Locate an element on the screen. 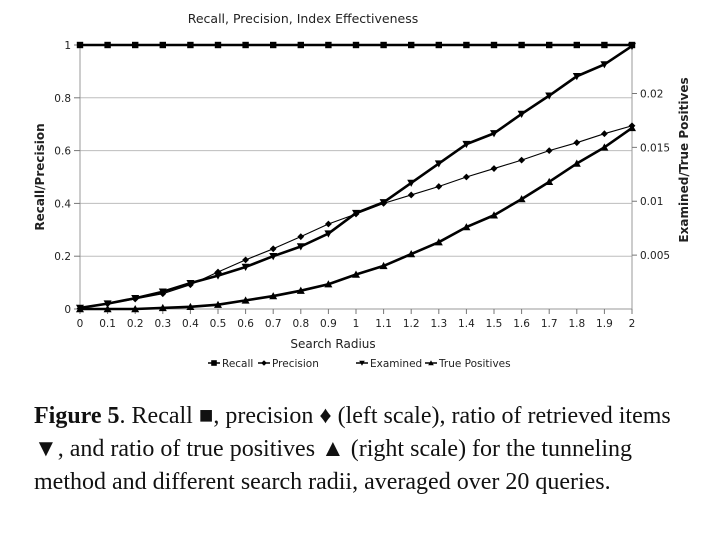  legend-label: Recall is located at coordinates (237, 364).